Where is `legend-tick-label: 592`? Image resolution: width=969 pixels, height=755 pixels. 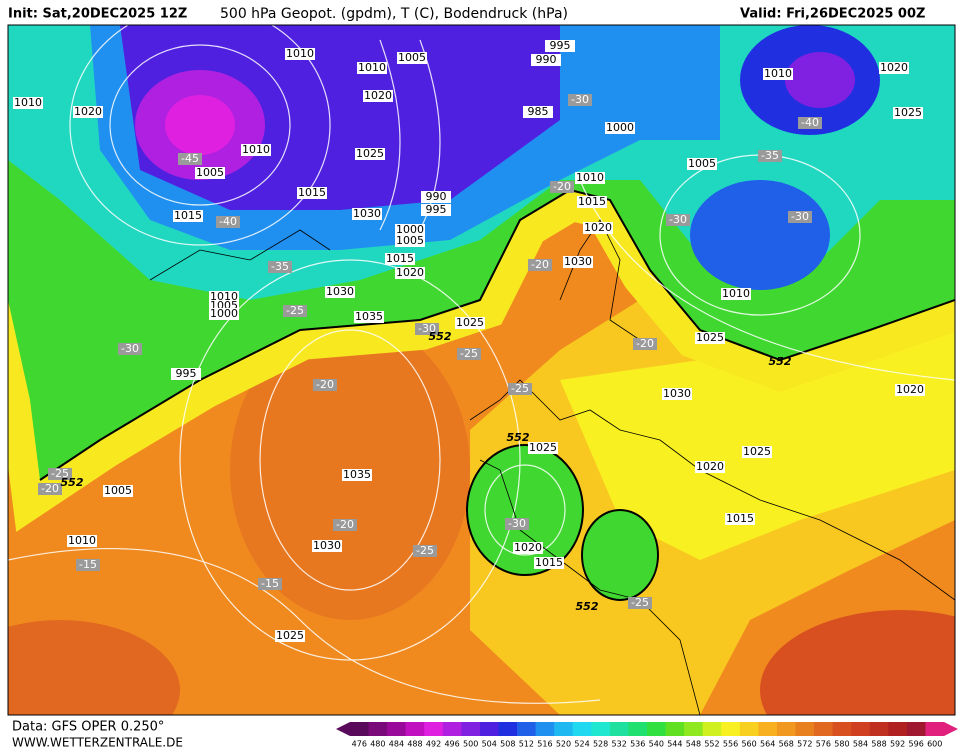
legend-tick-label: 592 is located at coordinates (897, 744).